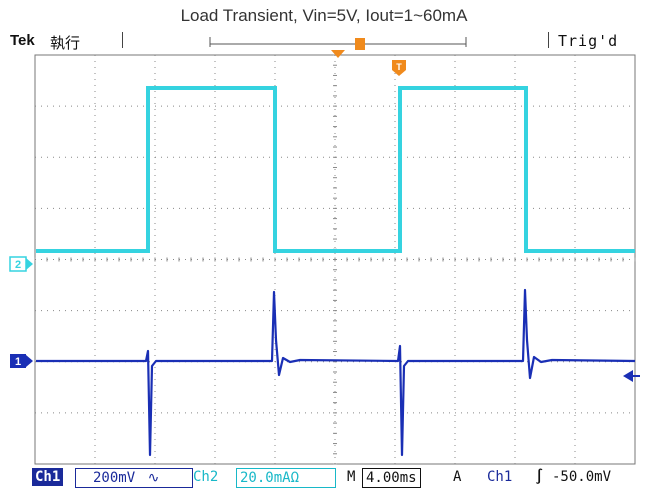  I want to click on ch1-scale: 200mV, so click(114, 478).